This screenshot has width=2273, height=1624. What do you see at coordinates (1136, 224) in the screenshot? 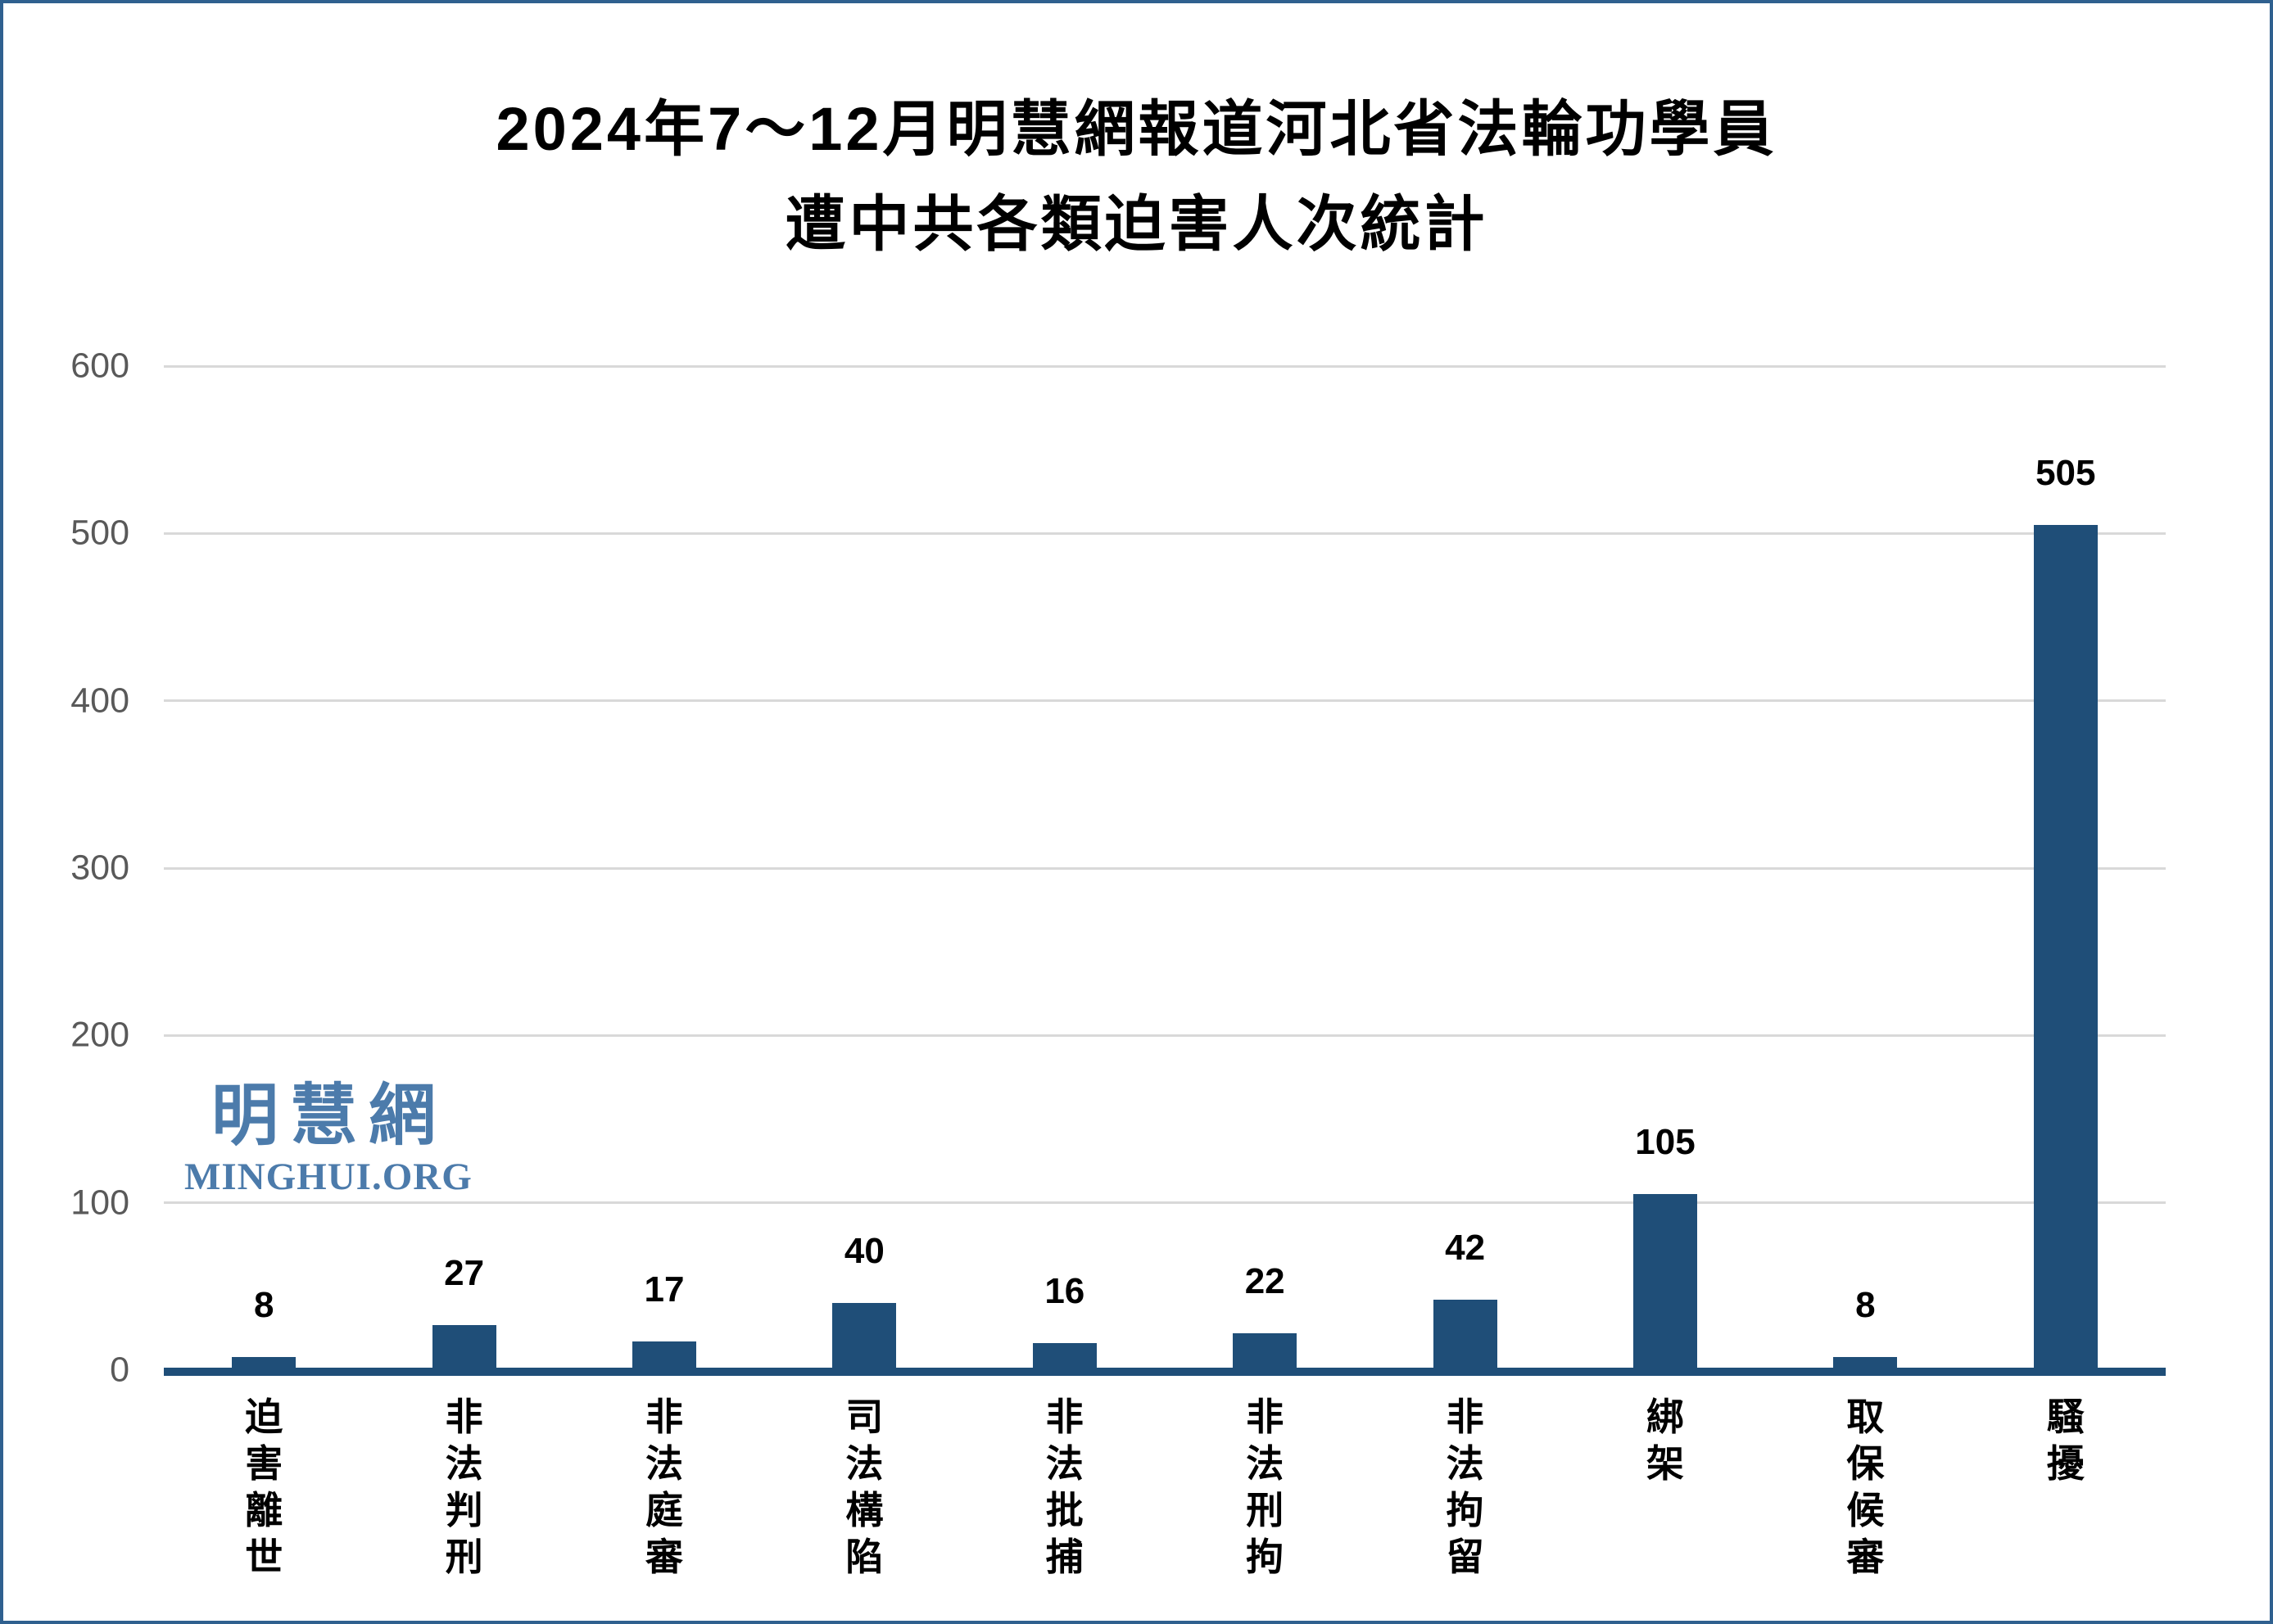
I see `chart-title-line-2: 遭中共各類迫害人次統計` at bounding box center [1136, 224].